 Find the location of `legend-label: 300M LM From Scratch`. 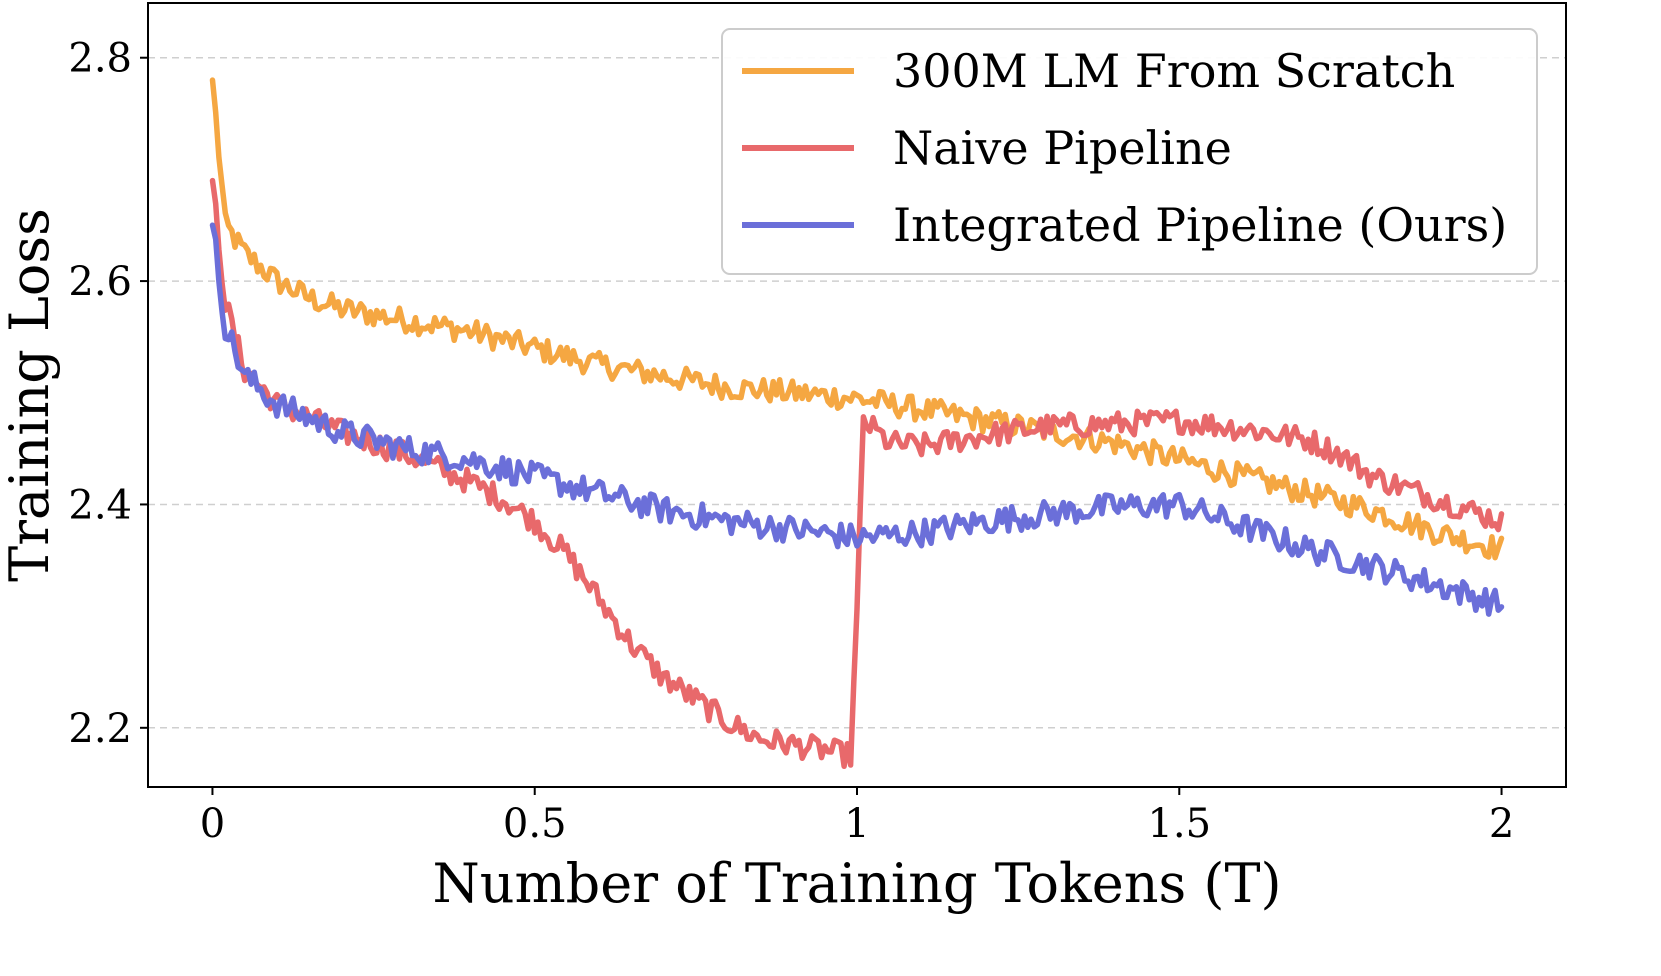

legend-label: 300M LM From Scratch is located at coordinates (1174, 71).